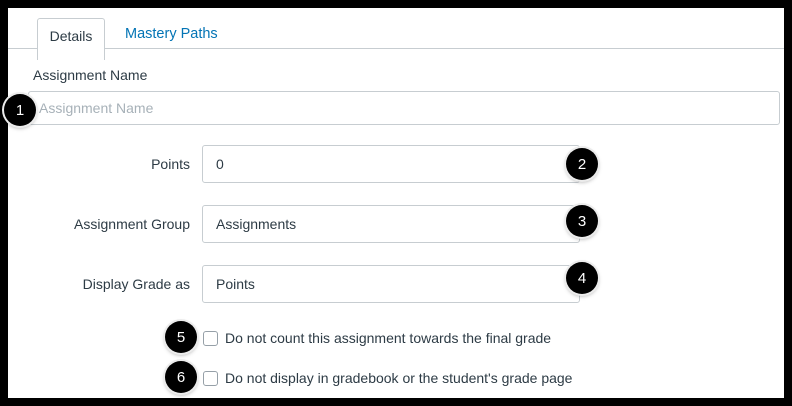 Image resolution: width=792 pixels, height=406 pixels. What do you see at coordinates (90, 75) in the screenshot?
I see `assignment-name-label: Assignment Name` at bounding box center [90, 75].